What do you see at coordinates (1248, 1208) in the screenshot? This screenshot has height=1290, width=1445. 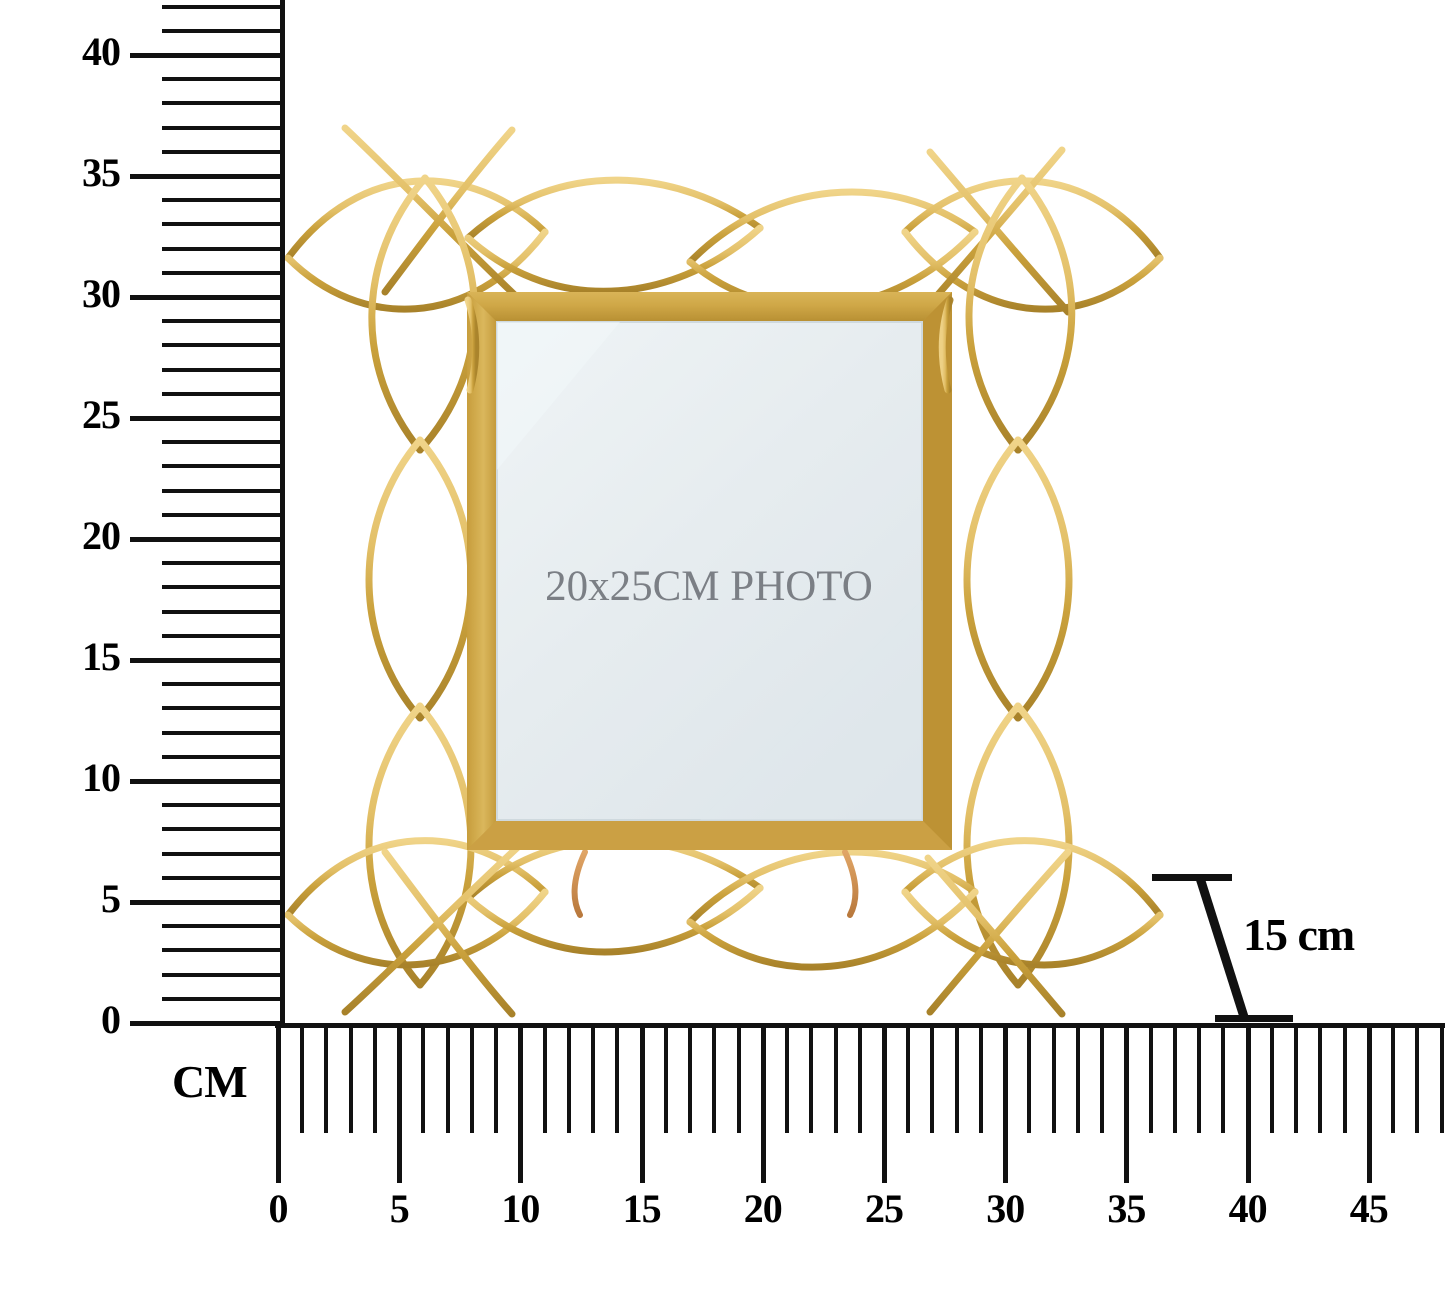 I see `horizontal-tick-label: 40` at bounding box center [1248, 1208].